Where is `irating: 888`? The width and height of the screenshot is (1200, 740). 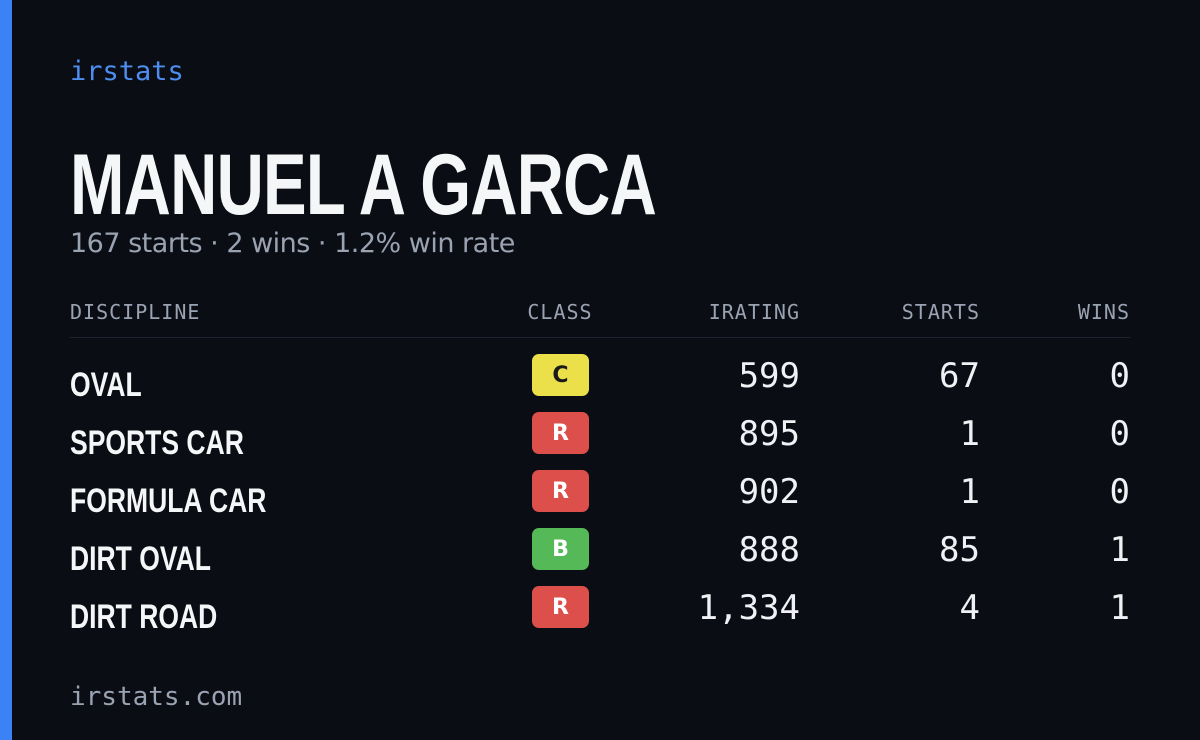
irating: 888 is located at coordinates (769, 550).